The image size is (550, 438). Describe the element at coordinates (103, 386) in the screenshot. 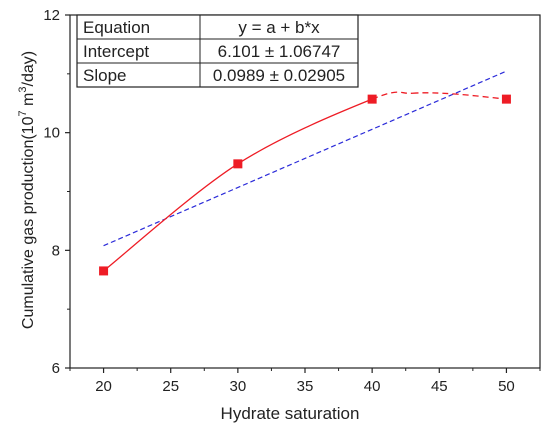

I see `x-tick-label: 20` at that location.